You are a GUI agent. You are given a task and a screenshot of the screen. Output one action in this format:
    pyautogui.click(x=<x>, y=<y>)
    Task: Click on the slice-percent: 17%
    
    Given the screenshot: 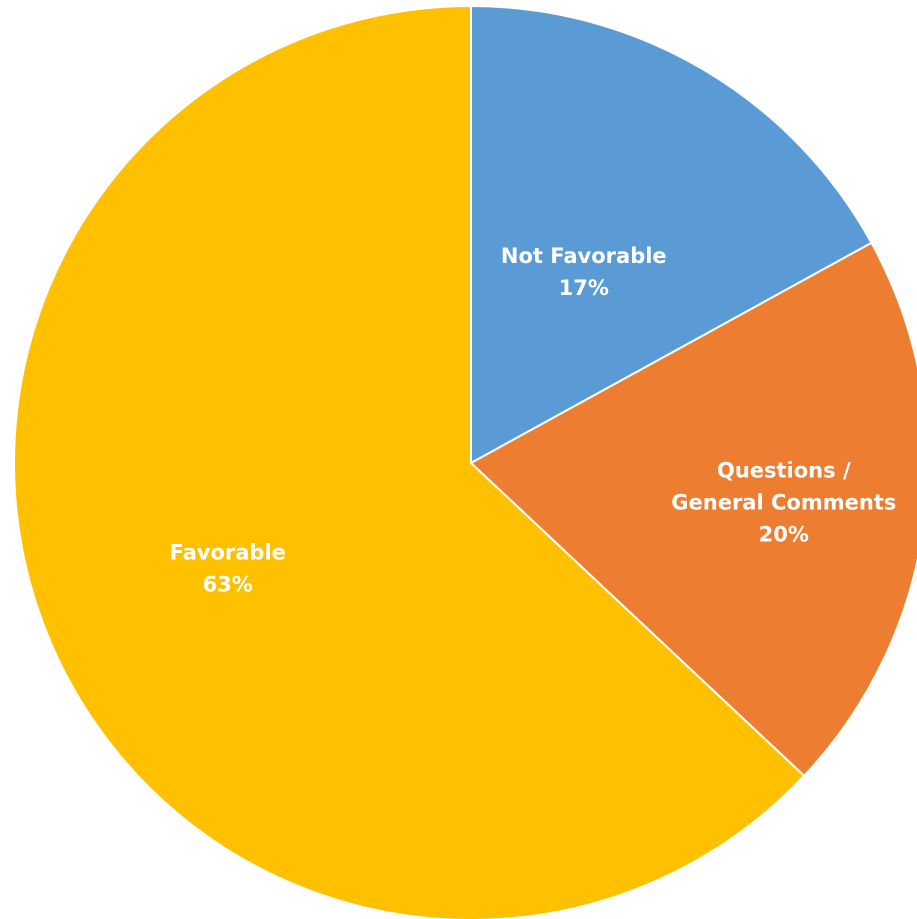 What is the action you would take?
    pyautogui.click(x=584, y=288)
    